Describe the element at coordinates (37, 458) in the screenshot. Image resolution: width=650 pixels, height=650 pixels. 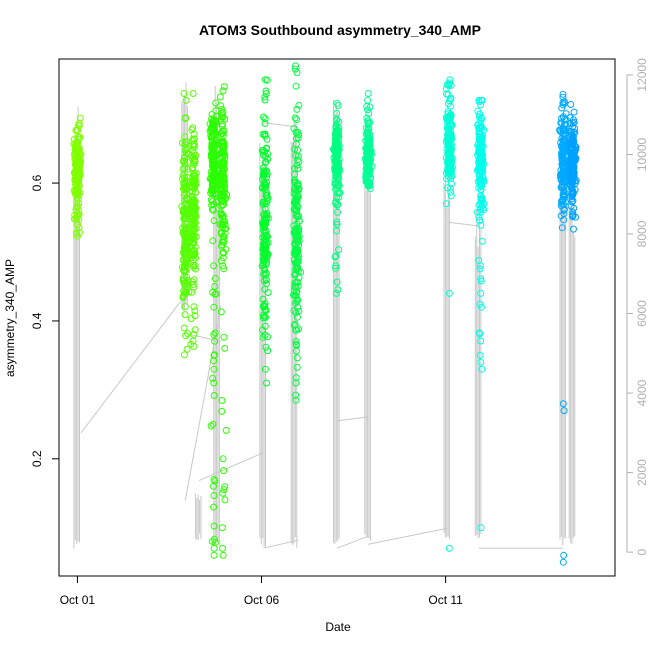
I see `y-left-tick-label: 0.2` at that location.